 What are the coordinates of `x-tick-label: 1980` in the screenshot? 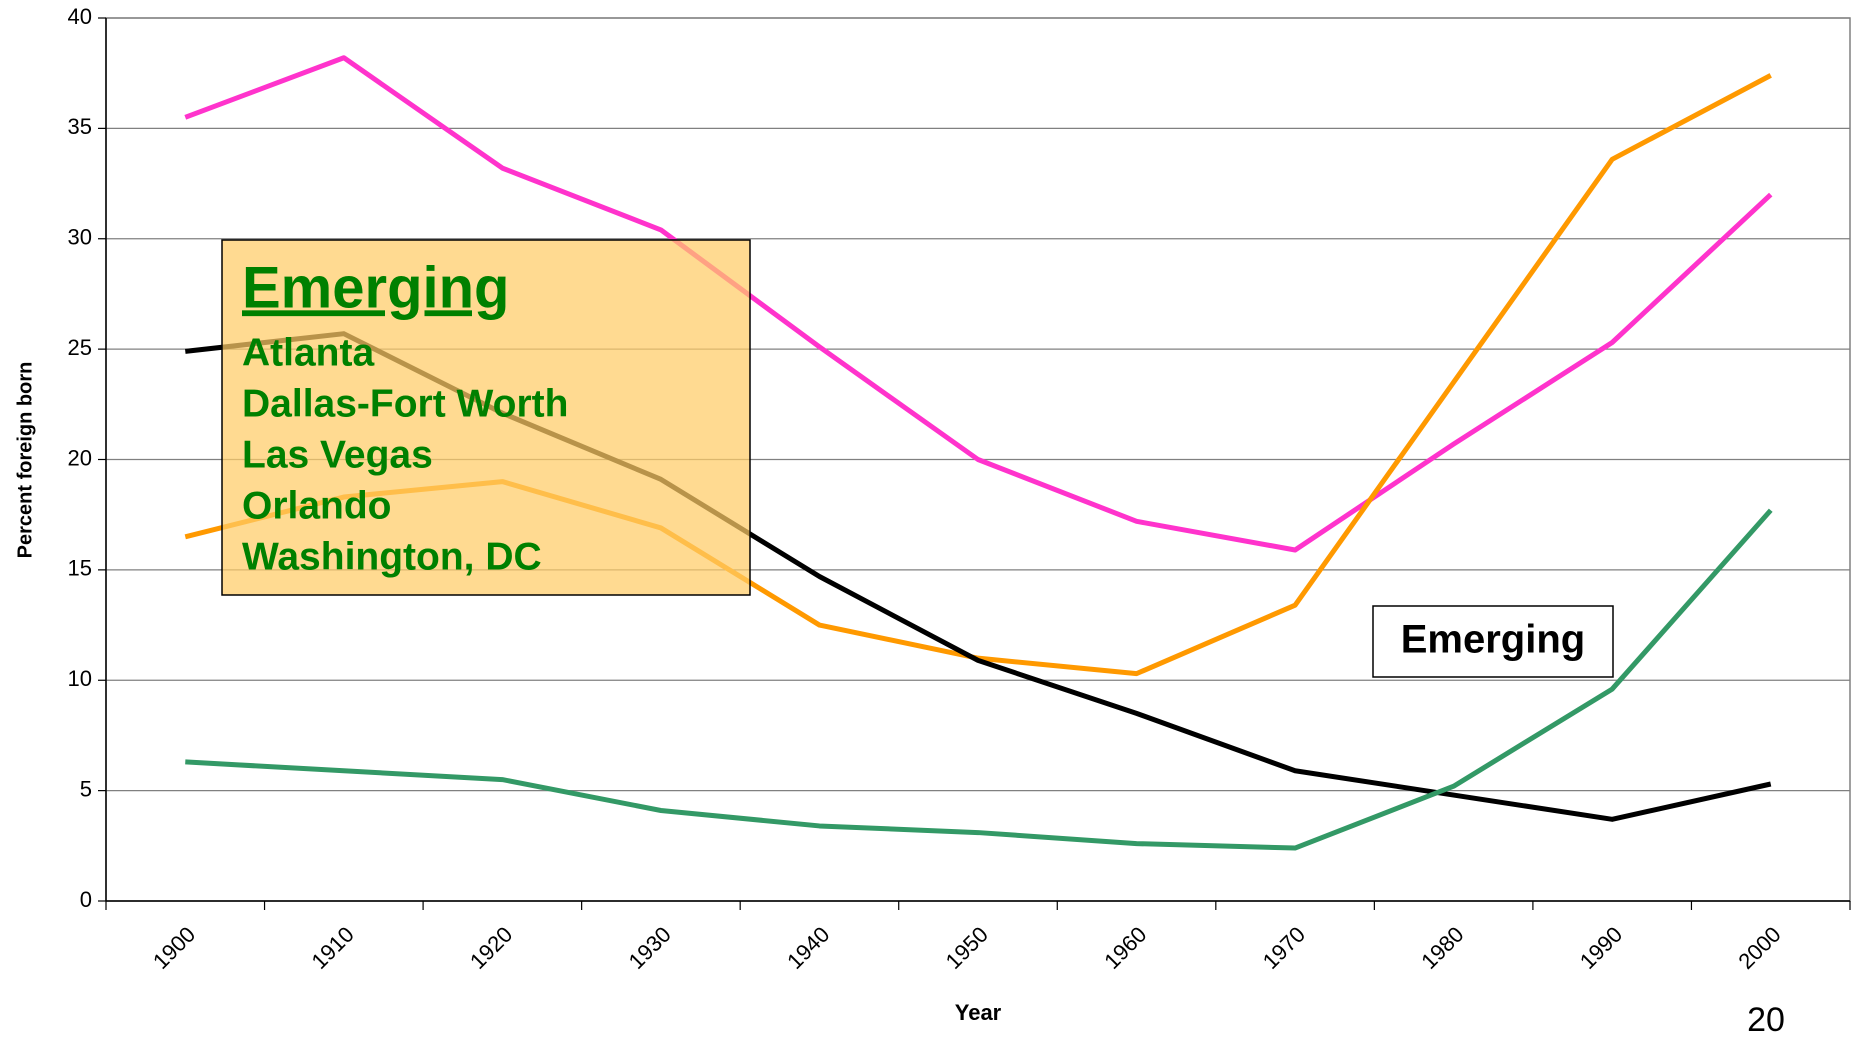 It's located at (1442, 948).